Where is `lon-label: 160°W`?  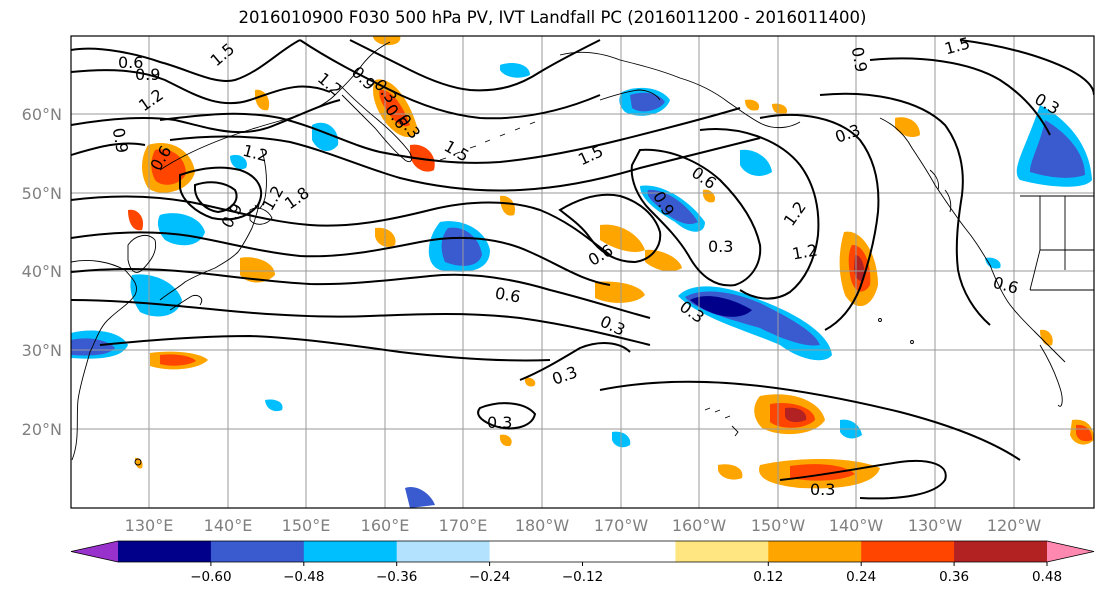
lon-label: 160°W is located at coordinates (699, 525).